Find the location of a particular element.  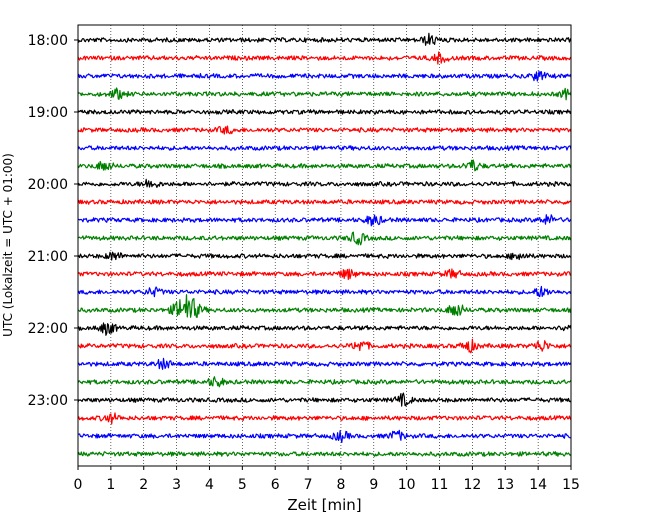

seismic-trace-1900 is located at coordinates (324, 112).